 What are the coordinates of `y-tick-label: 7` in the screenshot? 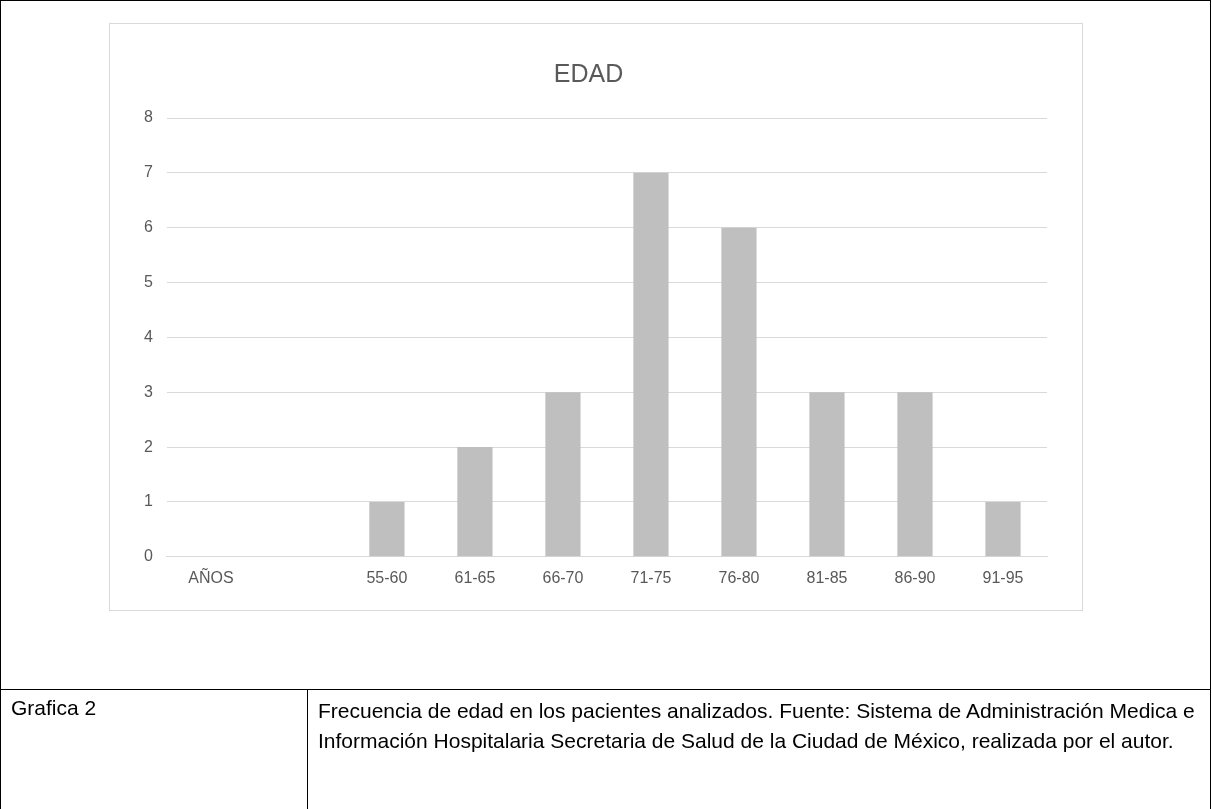 It's located at (148, 172).